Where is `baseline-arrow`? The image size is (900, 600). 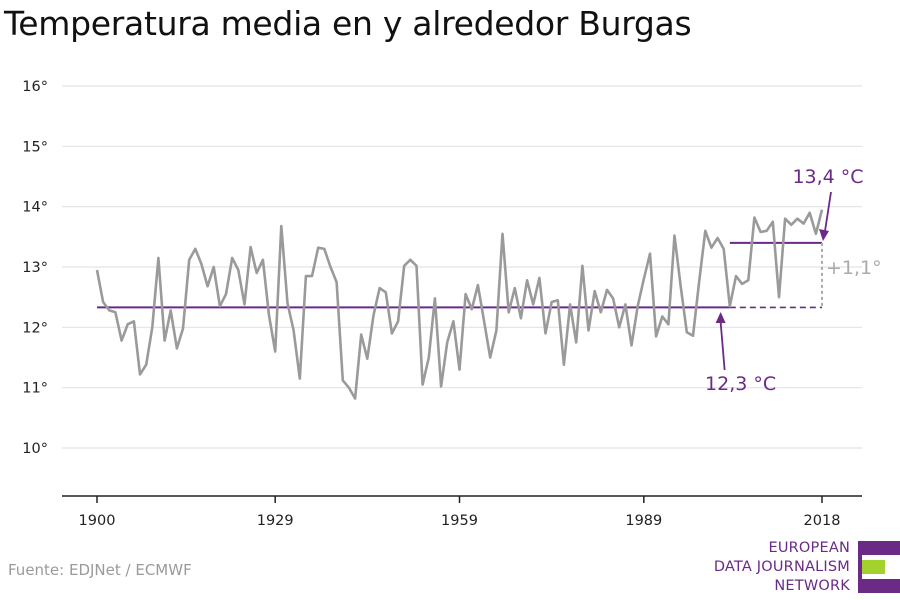
baseline-arrow is located at coordinates (722, 346).